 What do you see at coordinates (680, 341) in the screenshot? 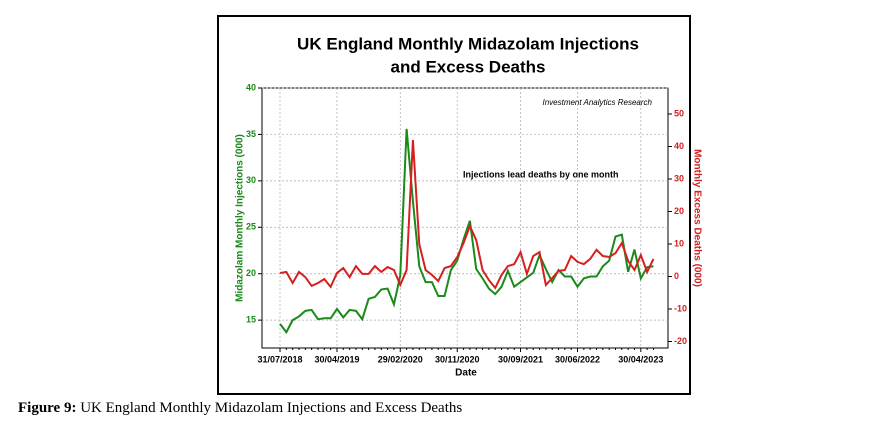
I see `y2-tick-label: -20` at bounding box center [680, 341].